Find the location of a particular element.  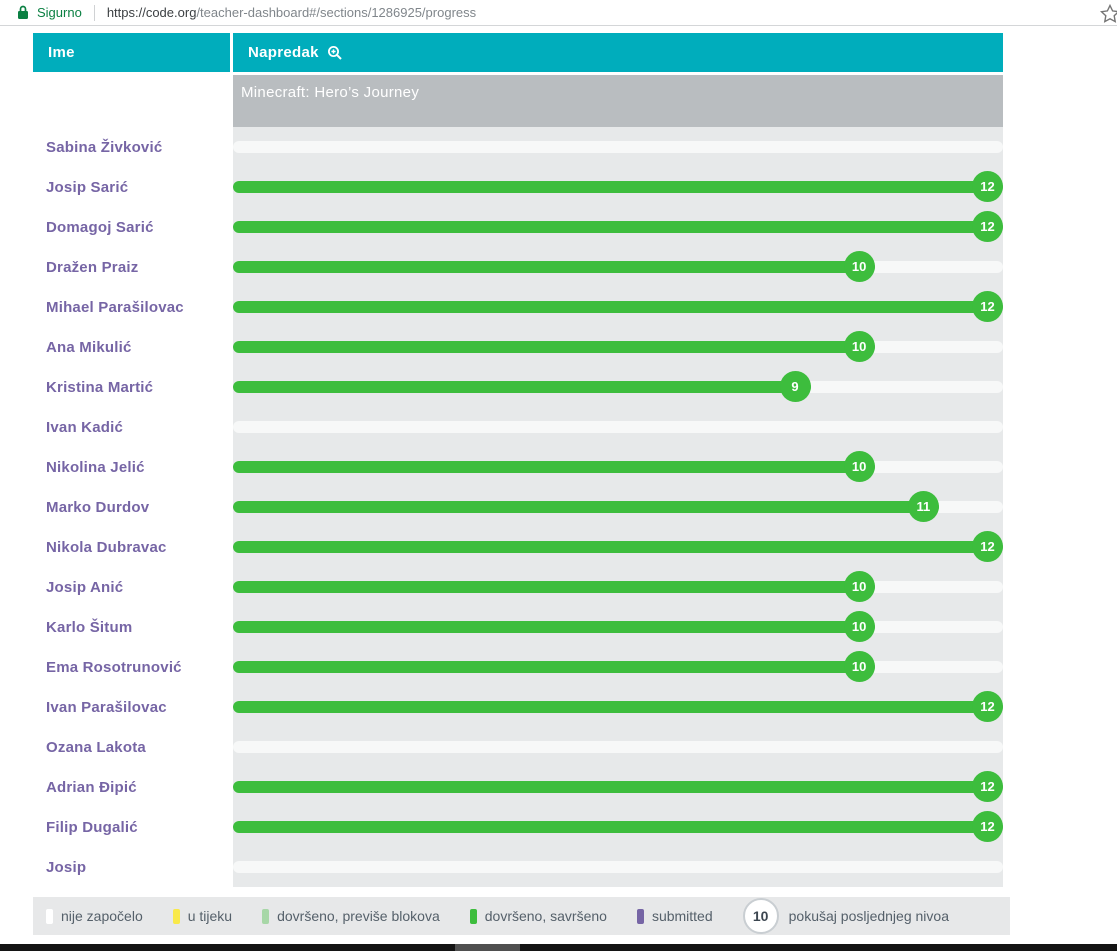

student-row: Ivan Kadić is located at coordinates (518, 427).